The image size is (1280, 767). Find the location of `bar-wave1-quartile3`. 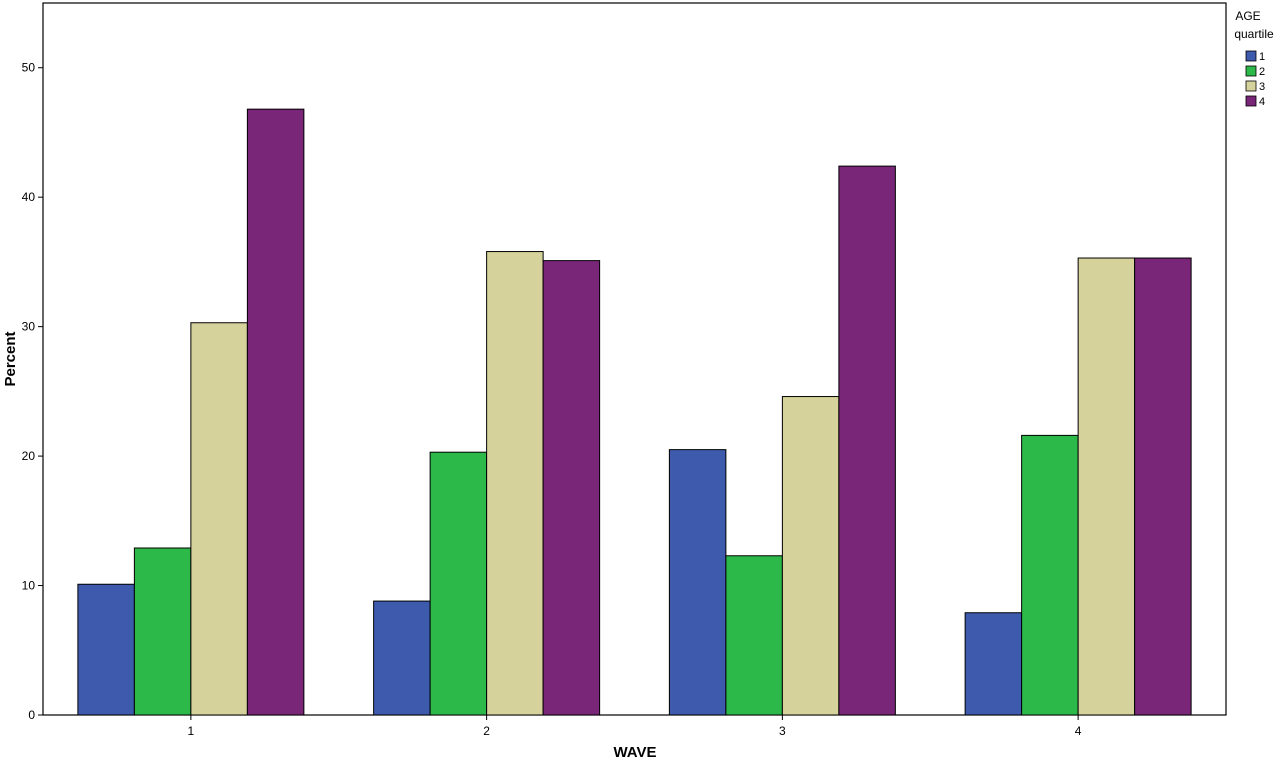

bar-wave1-quartile3 is located at coordinates (219, 519).